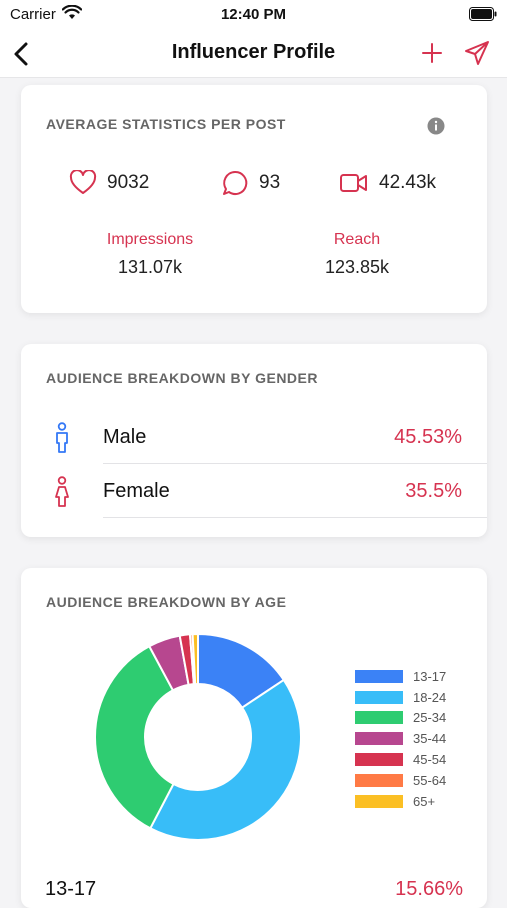 This screenshot has height=908, width=507. What do you see at coordinates (71, 889) in the screenshot?
I see `age-row-label: 13-17` at bounding box center [71, 889].